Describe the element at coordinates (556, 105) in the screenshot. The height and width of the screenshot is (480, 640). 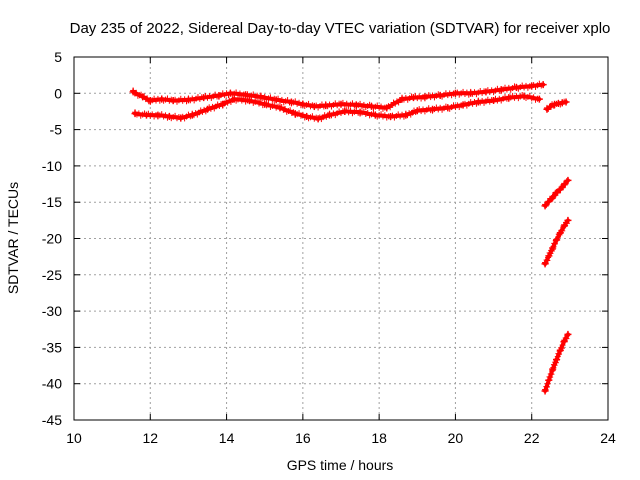
I see `series-segment-A` at that location.